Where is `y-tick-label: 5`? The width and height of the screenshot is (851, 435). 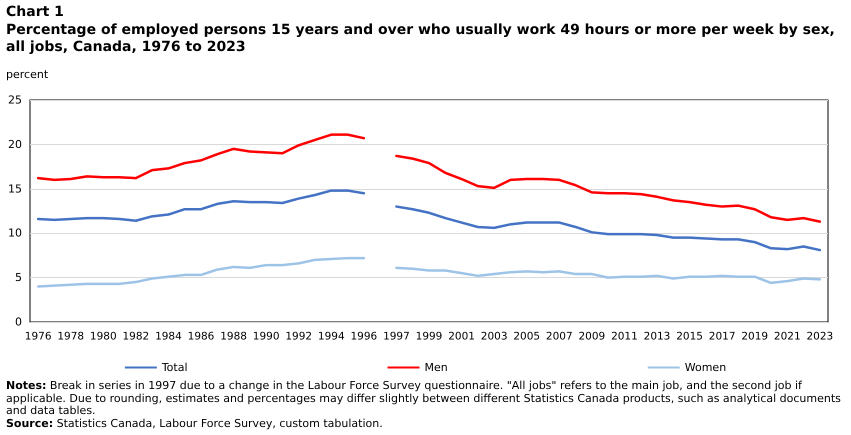
y-tick-label: 5 is located at coordinates (18, 277).